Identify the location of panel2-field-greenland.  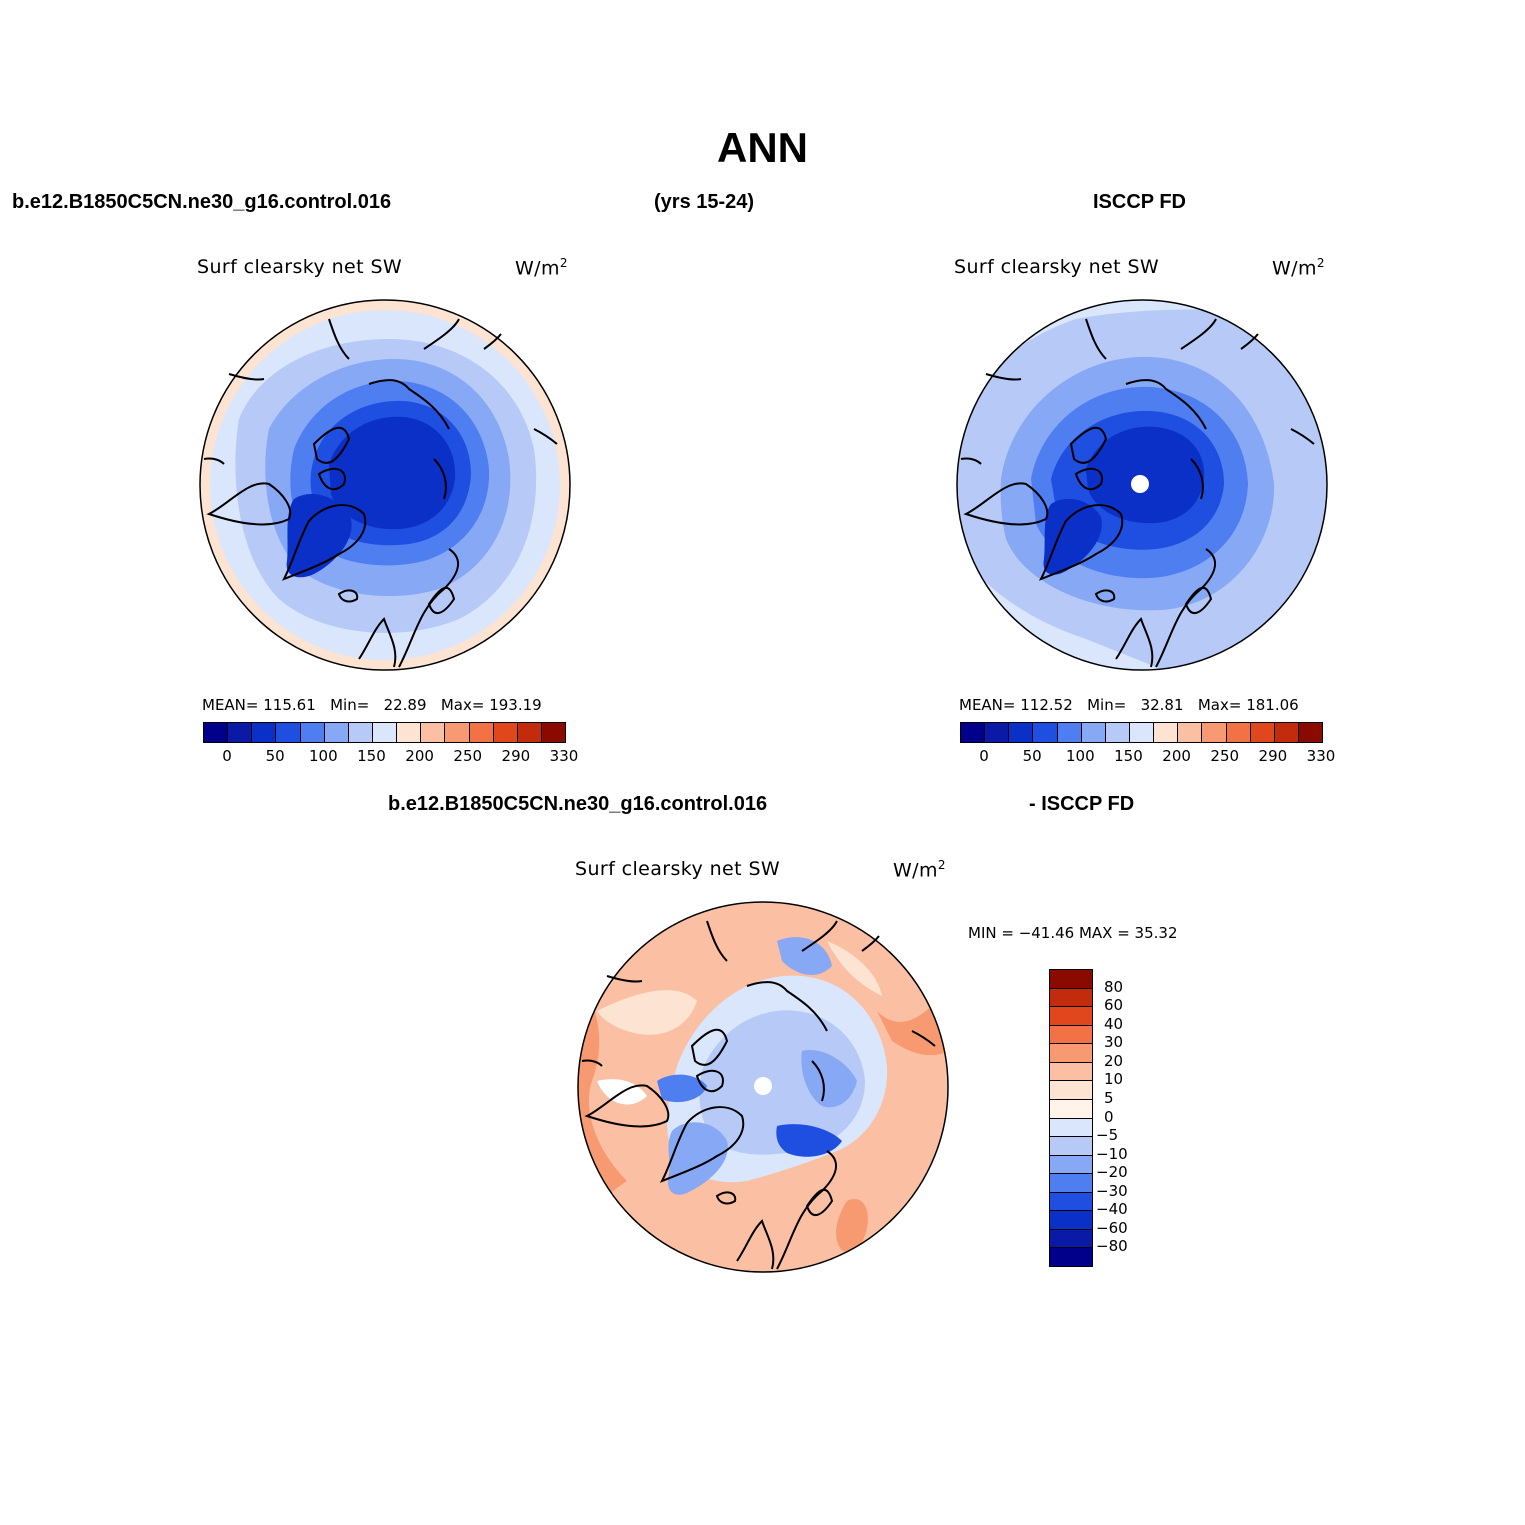
(1072, 536).